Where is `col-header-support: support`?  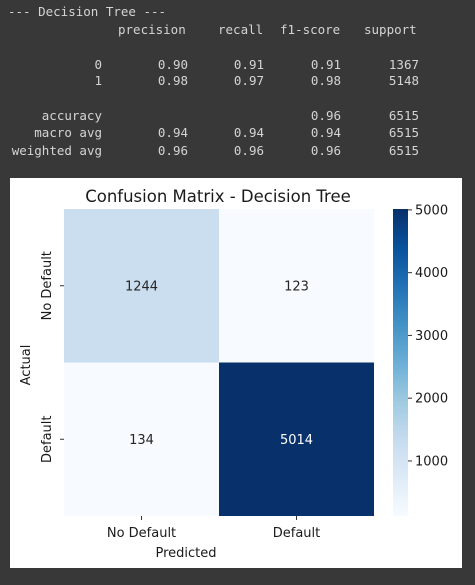 col-header-support: support is located at coordinates (390, 29).